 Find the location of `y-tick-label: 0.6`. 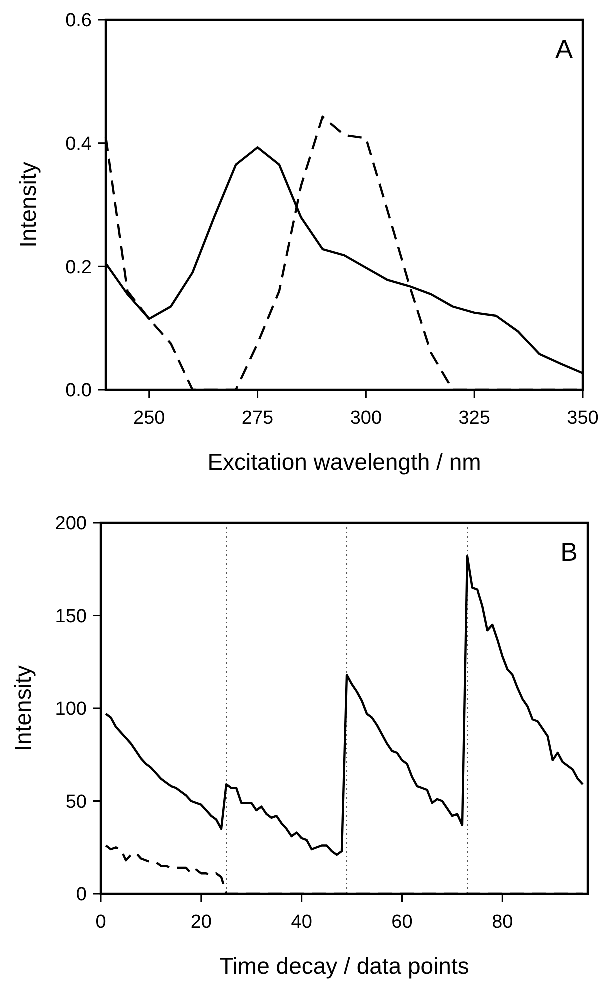

y-tick-label: 0.6 is located at coordinates (79, 21).